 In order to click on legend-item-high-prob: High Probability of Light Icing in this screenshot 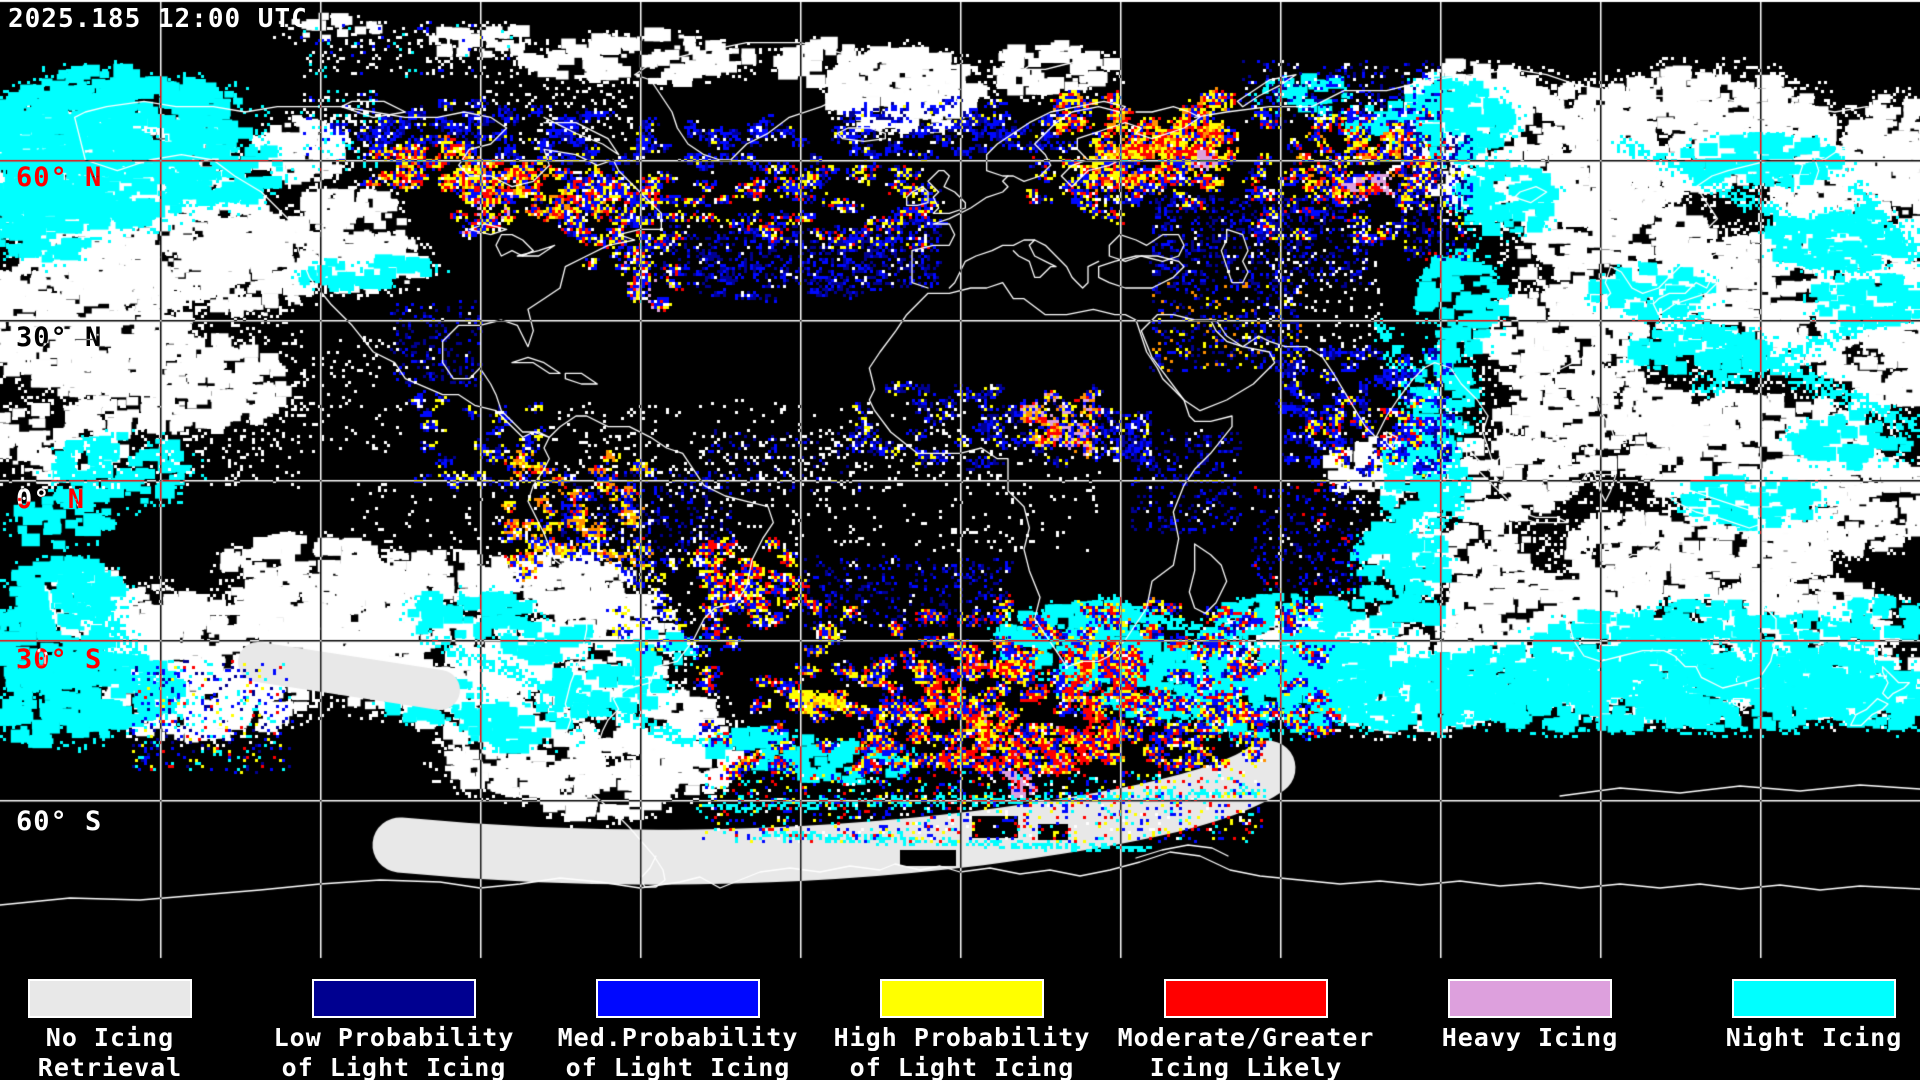, I will do `click(962, 1020)`.